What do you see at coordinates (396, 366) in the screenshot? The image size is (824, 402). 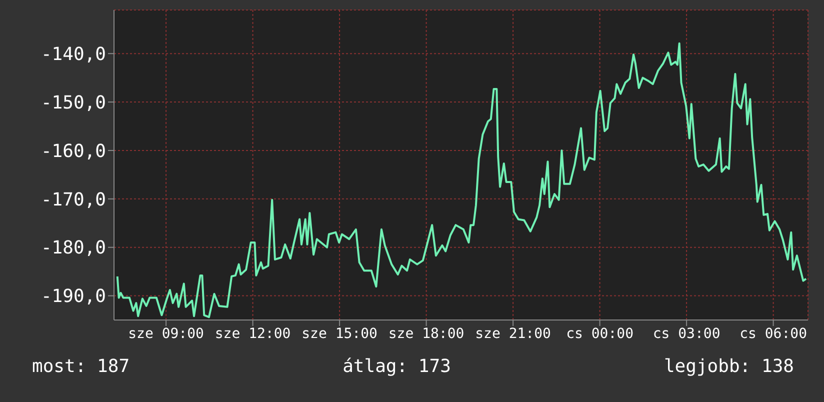 I see `text: átlag: 173` at bounding box center [396, 366].